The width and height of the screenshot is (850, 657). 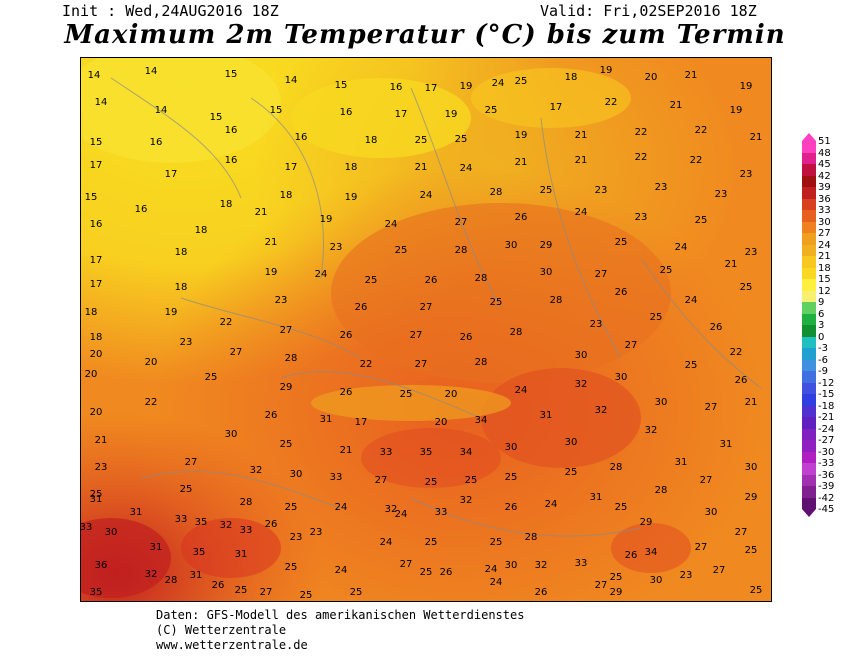 What do you see at coordinates (824, 210) in the screenshot?
I see `scale-label: 33` at bounding box center [824, 210].